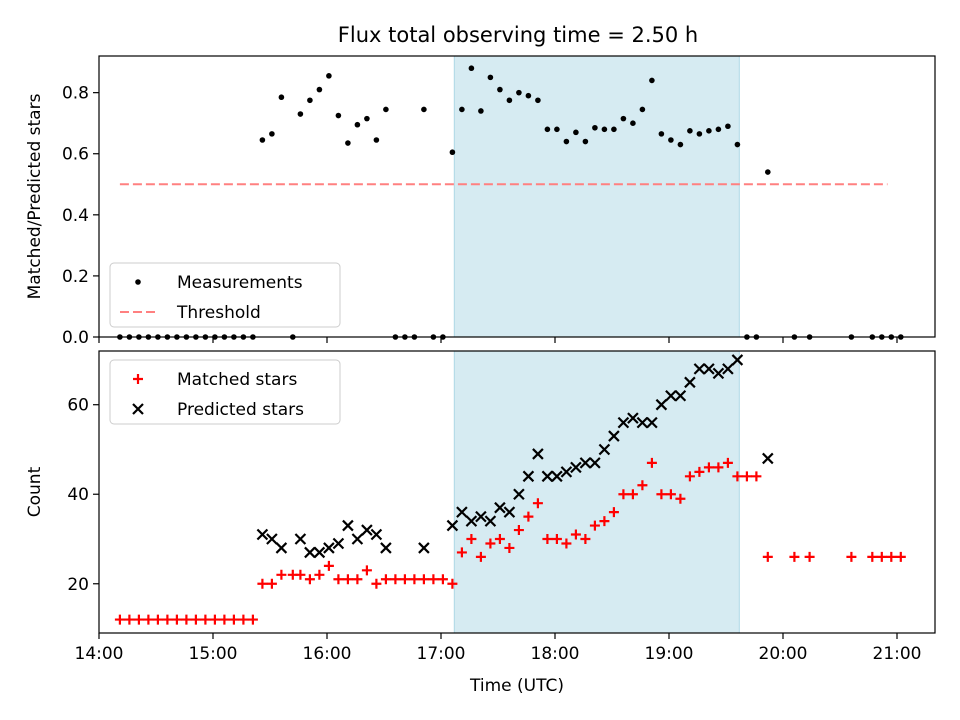 The width and height of the screenshot is (960, 720). What do you see at coordinates (225, 295) in the screenshot?
I see `legend-box` at bounding box center [225, 295].